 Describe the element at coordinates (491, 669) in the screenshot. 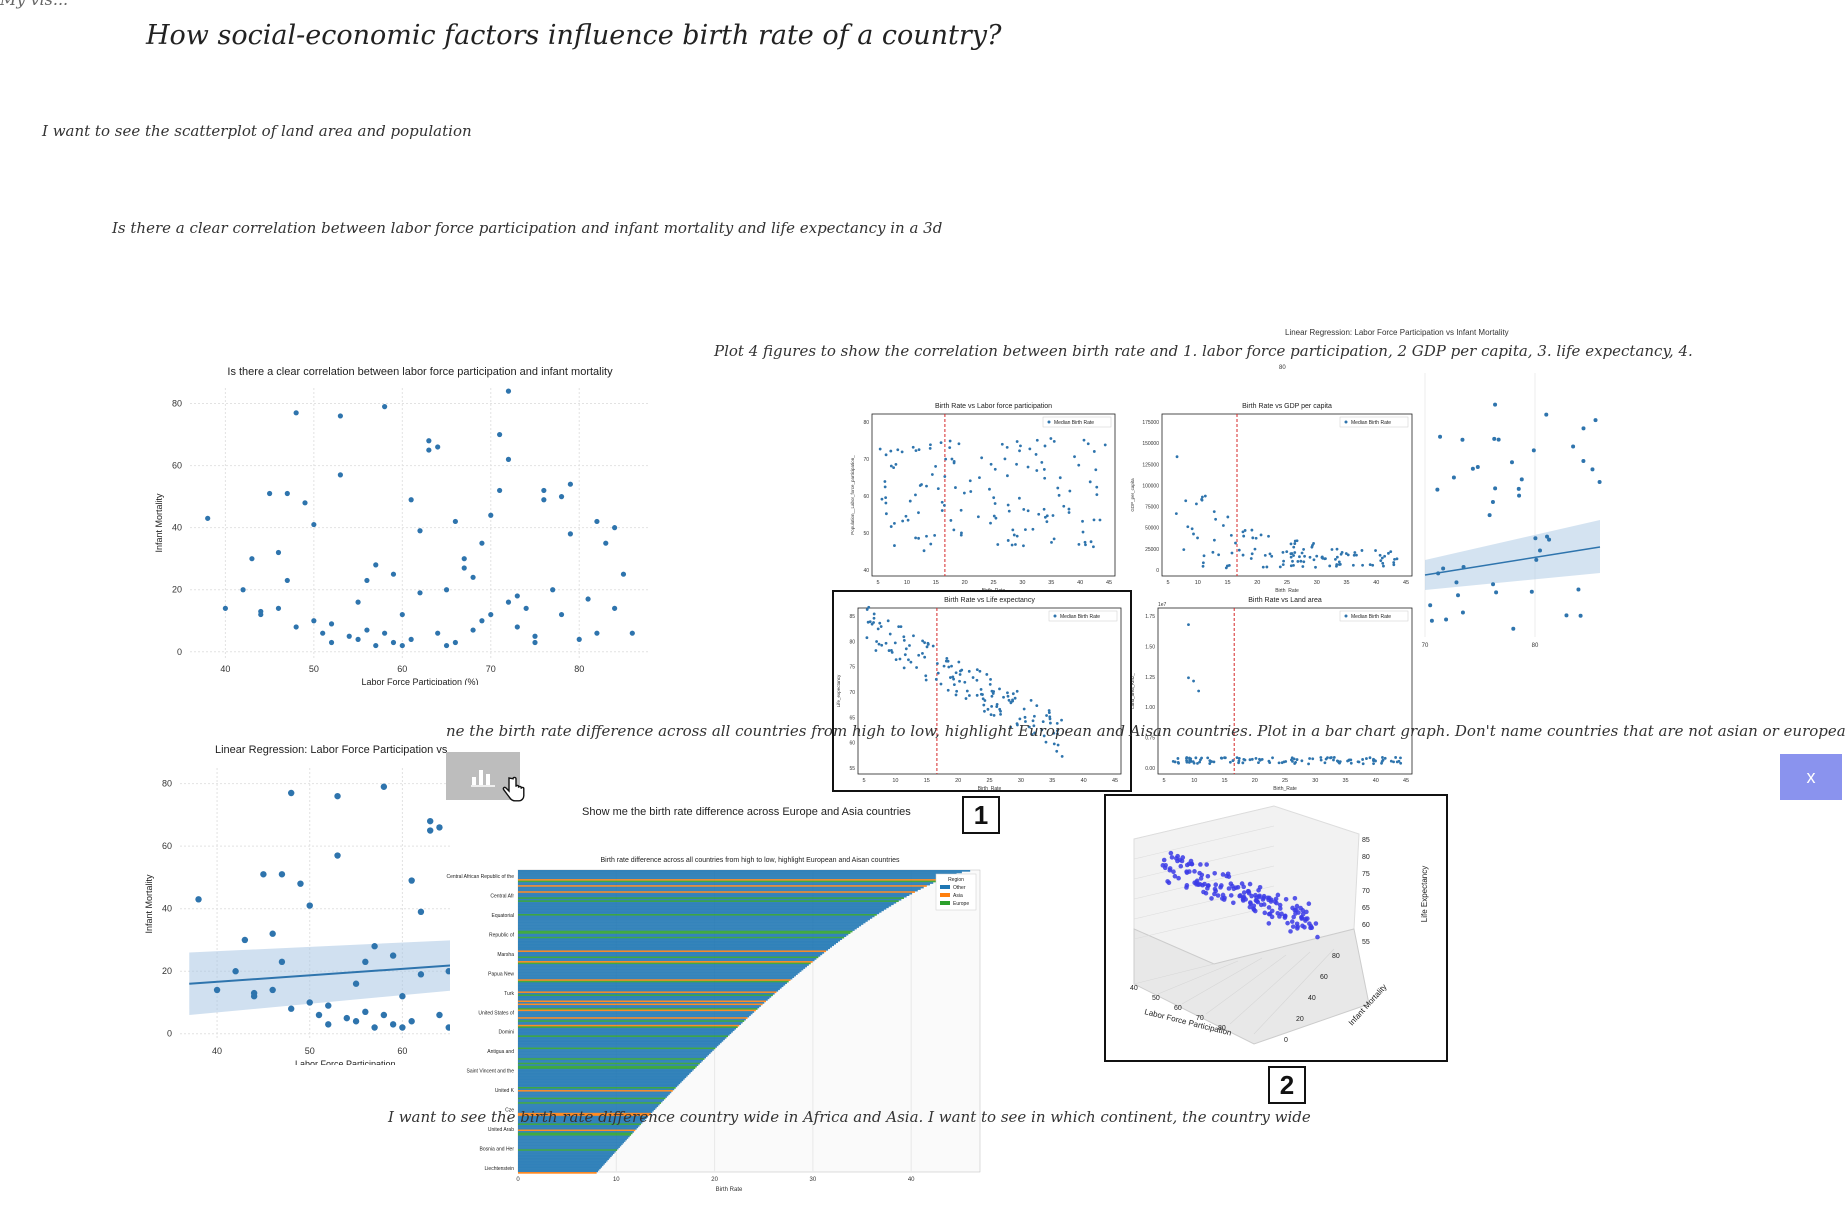

I see `x-tick-label: 70` at that location.